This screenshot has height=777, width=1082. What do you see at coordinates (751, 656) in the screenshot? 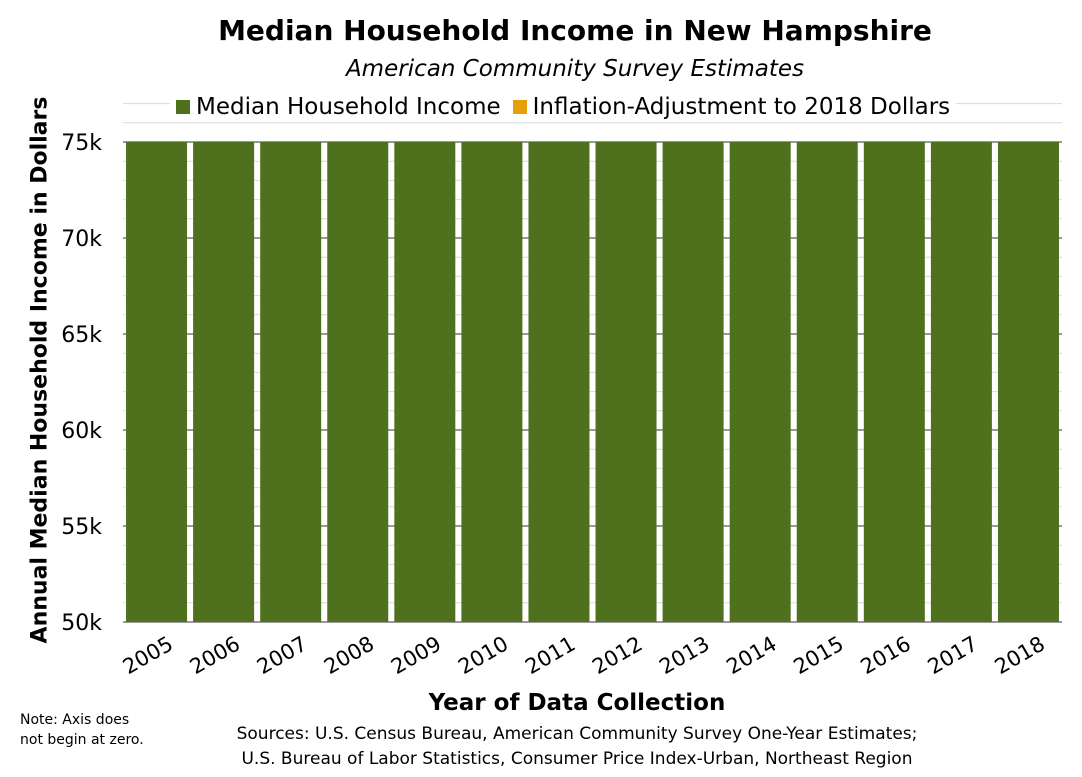
I see `x-tick-label: 2014` at bounding box center [751, 656].